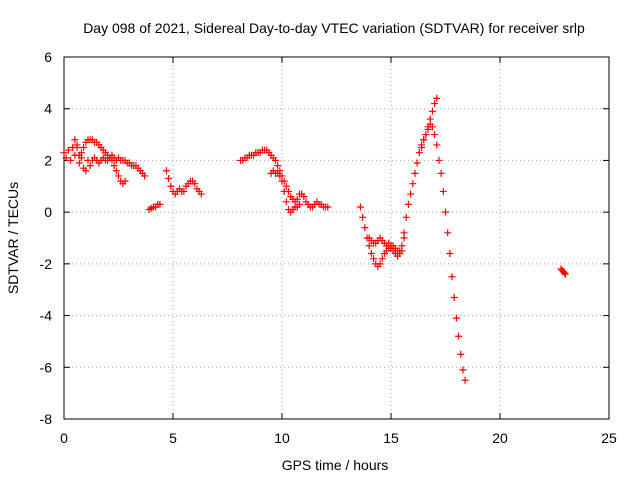 The image size is (640, 480). What do you see at coordinates (48, 109) in the screenshot?
I see `y-tick-label: 4` at bounding box center [48, 109].